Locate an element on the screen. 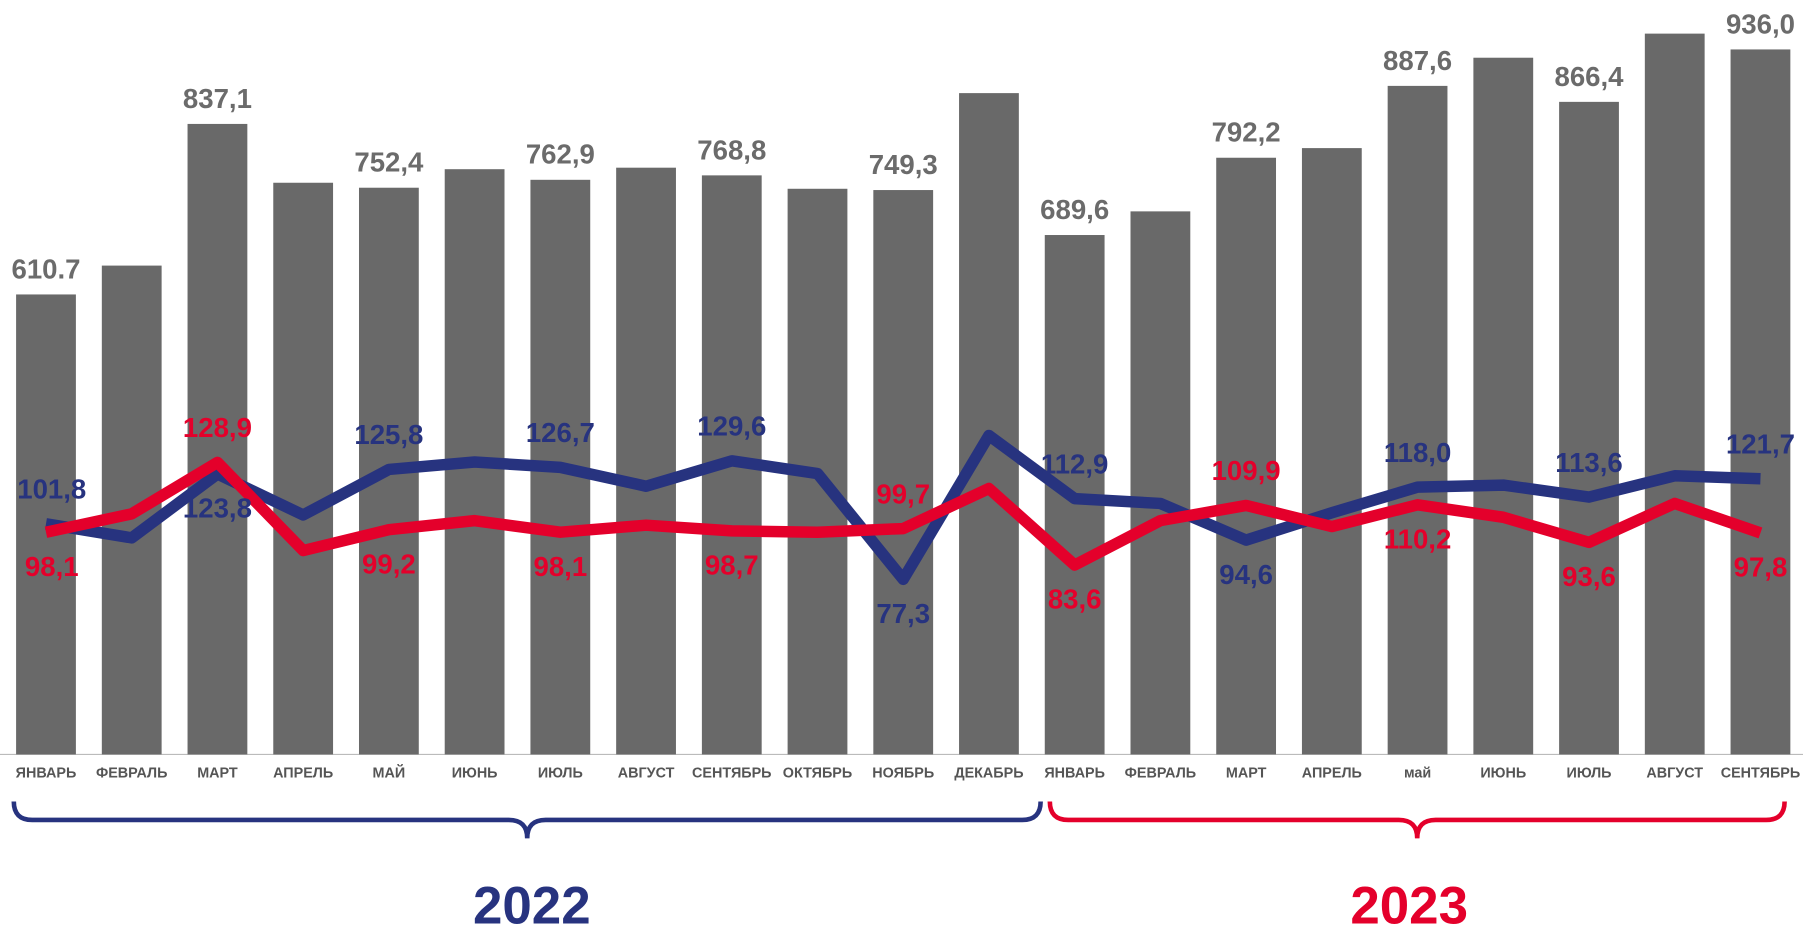 This screenshot has height=927, width=1803. bar-value-label: 689,6 is located at coordinates (1074, 209).